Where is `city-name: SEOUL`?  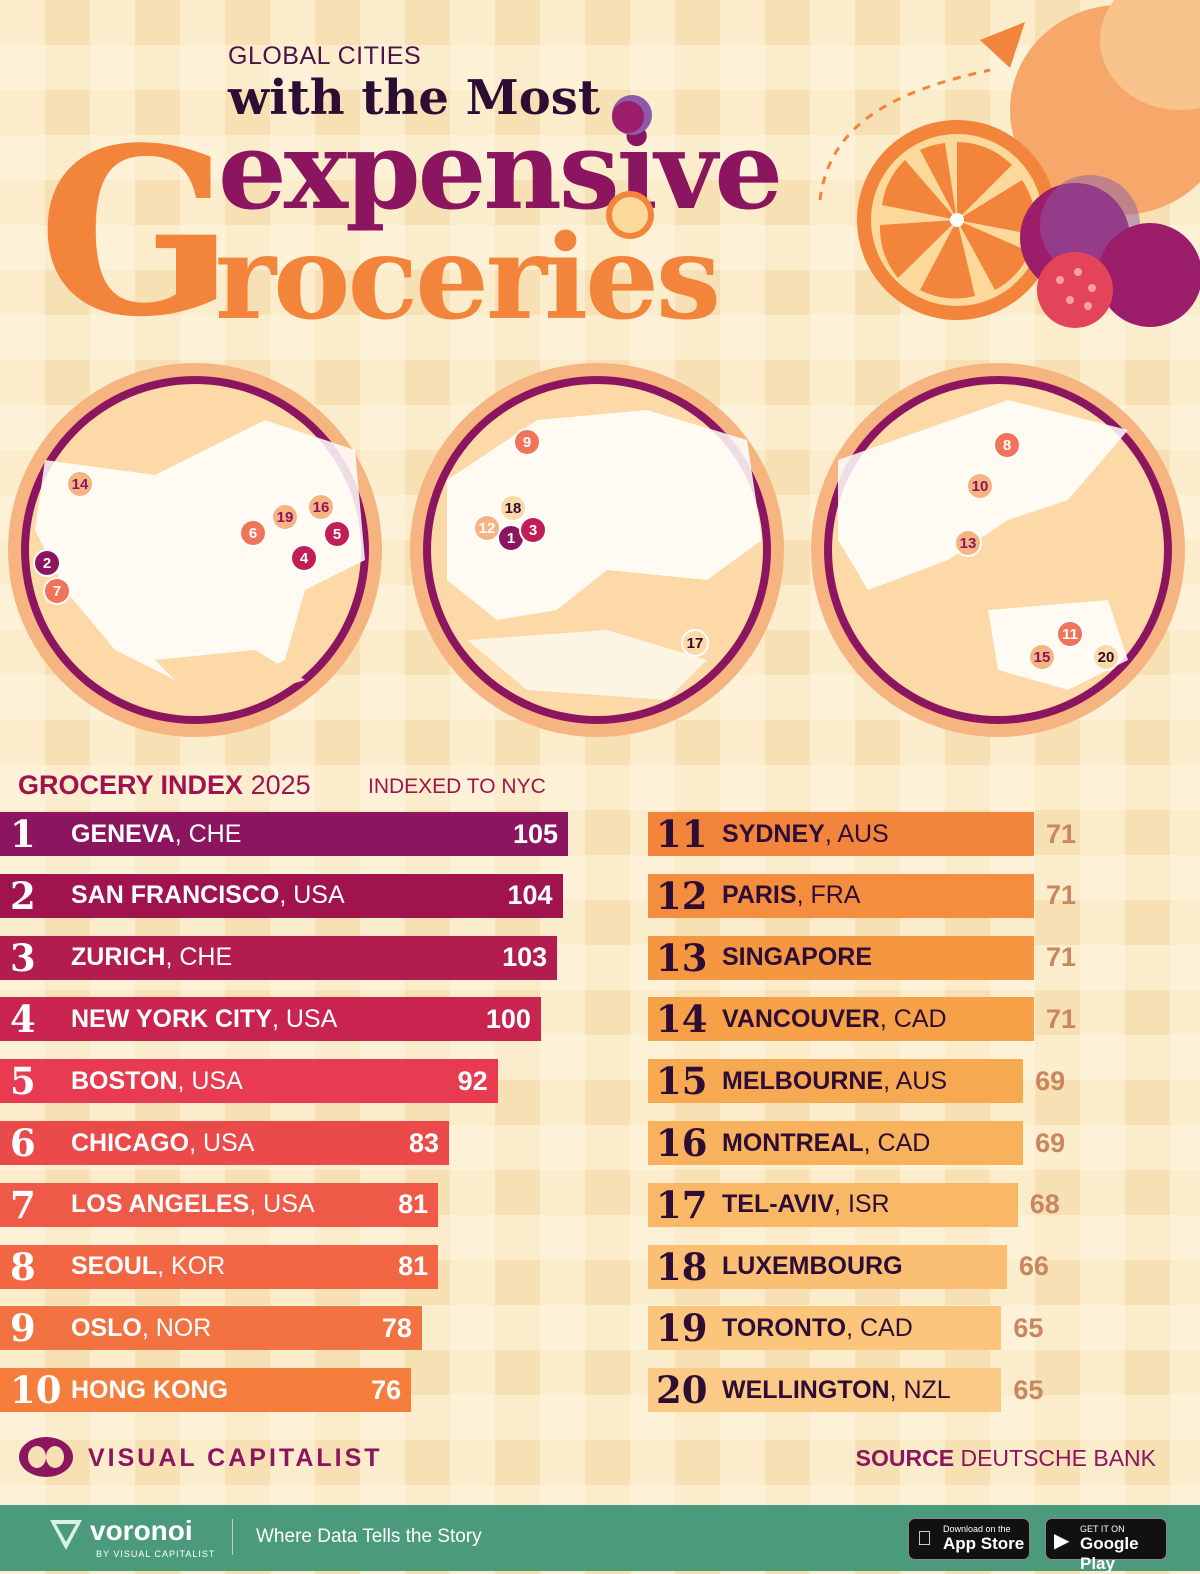
city-name: SEOUL is located at coordinates (114, 1266).